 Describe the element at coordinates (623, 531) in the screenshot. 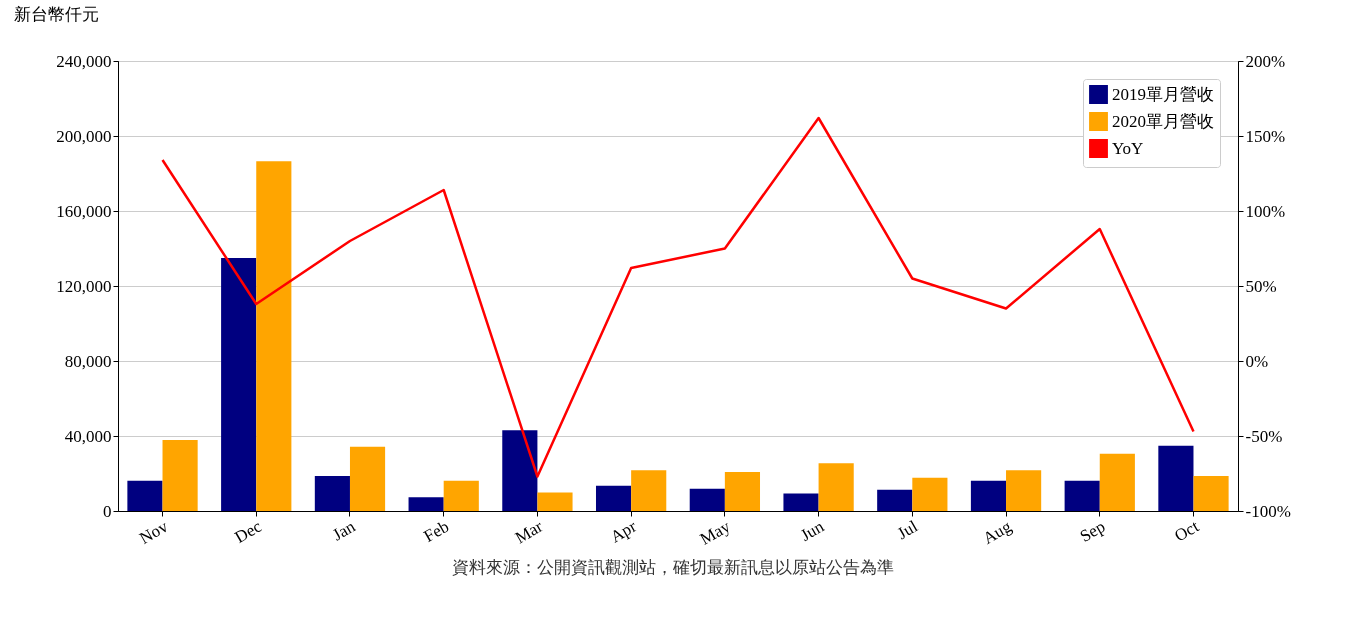

I see `x-tick-label: Apr` at that location.